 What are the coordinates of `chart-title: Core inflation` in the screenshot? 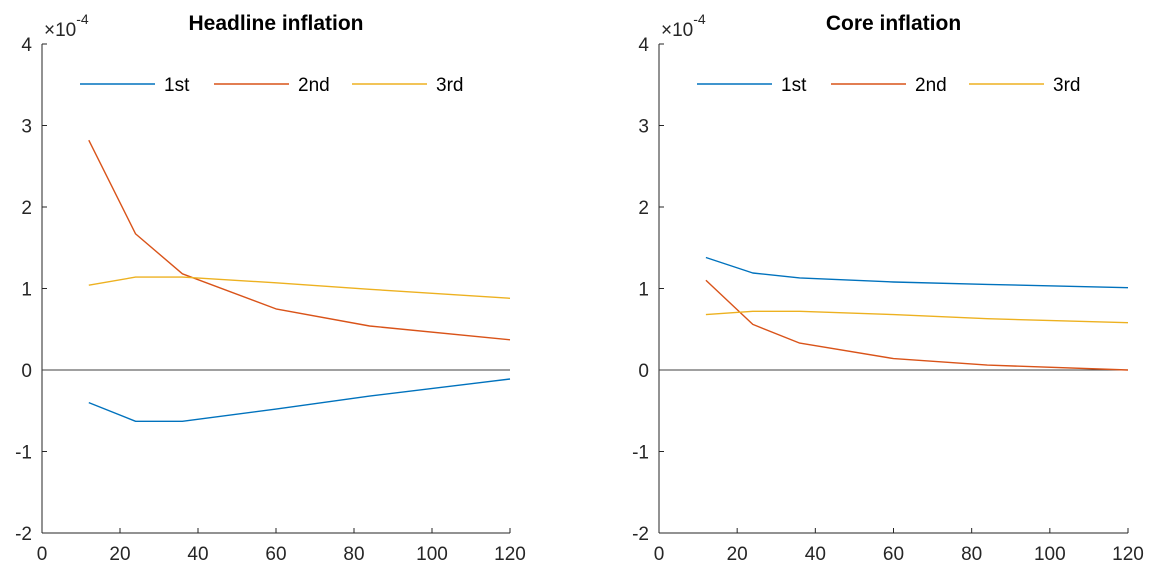 It's located at (893, 23).